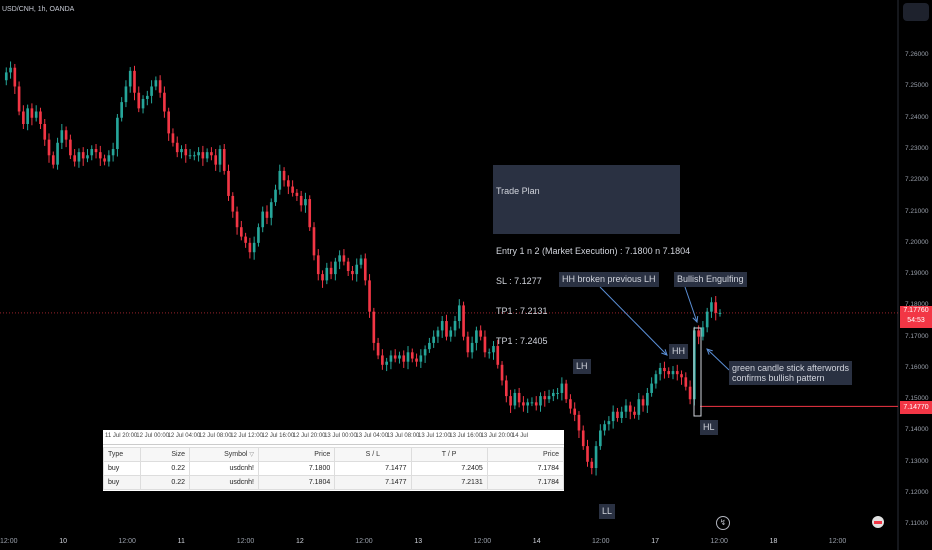 The width and height of the screenshot is (932, 550). What do you see at coordinates (224, 454) in the screenshot?
I see `col-symbol: Symbol ▽` at bounding box center [224, 454].